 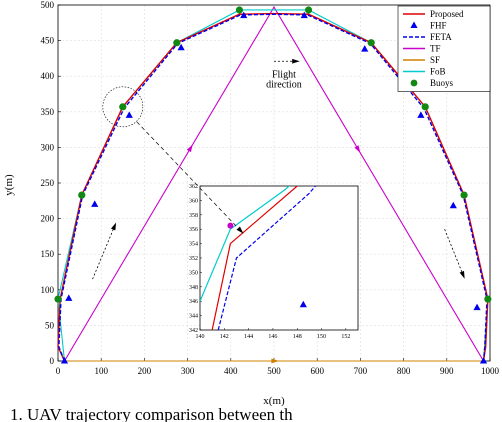 I want to click on inset-x-tick-label: 142, so click(x=224, y=337).